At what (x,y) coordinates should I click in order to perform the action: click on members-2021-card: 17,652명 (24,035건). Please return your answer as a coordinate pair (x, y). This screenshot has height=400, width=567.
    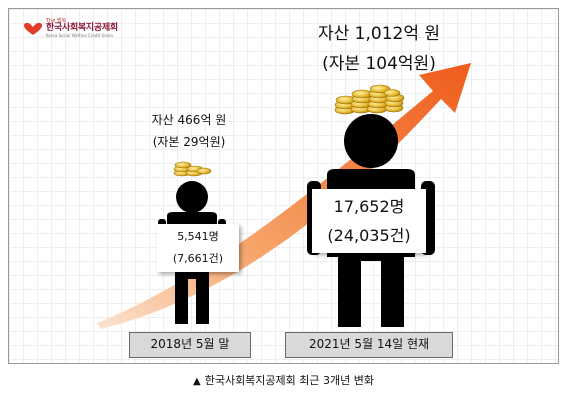
    Looking at the image, I should click on (369, 221).